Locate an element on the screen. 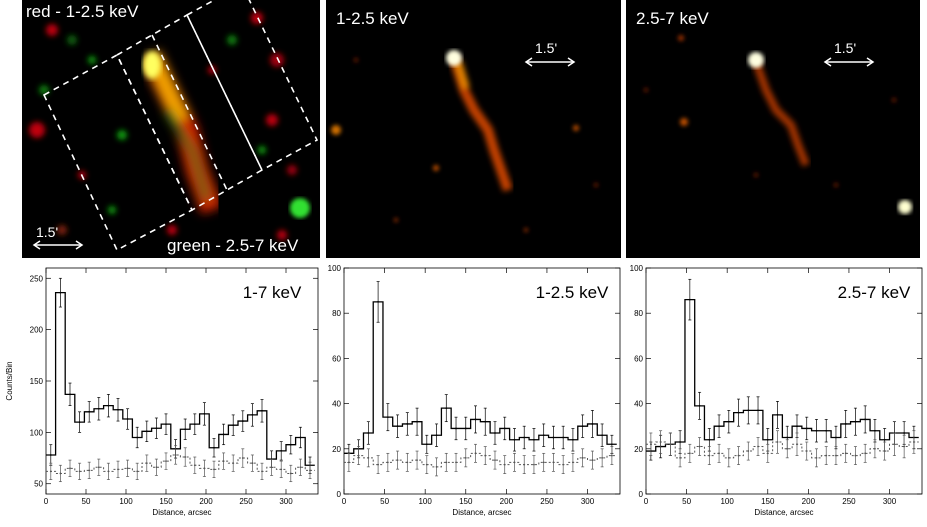 This screenshot has height=527, width=927. y-tick-label: 60 is located at coordinates (336, 358).